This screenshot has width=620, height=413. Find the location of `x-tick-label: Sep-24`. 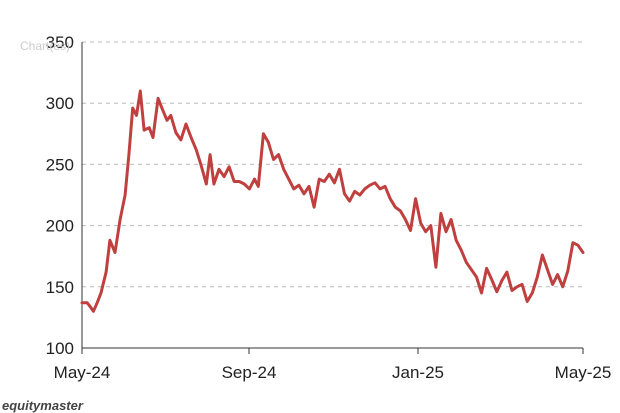

x-tick-label: Sep-24 is located at coordinates (249, 372).